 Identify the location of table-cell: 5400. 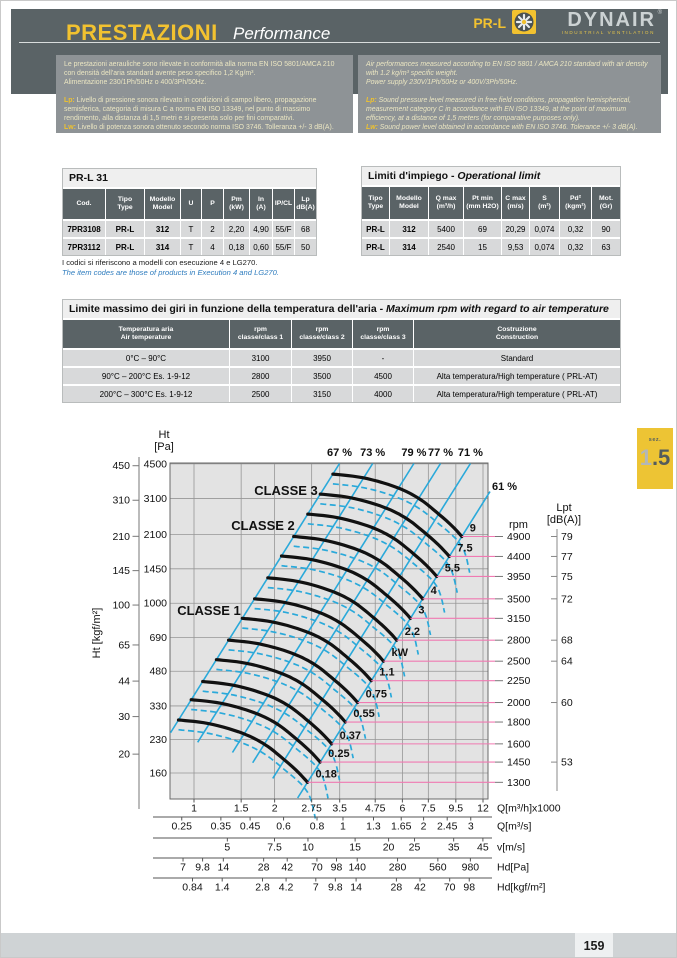
(446, 229).